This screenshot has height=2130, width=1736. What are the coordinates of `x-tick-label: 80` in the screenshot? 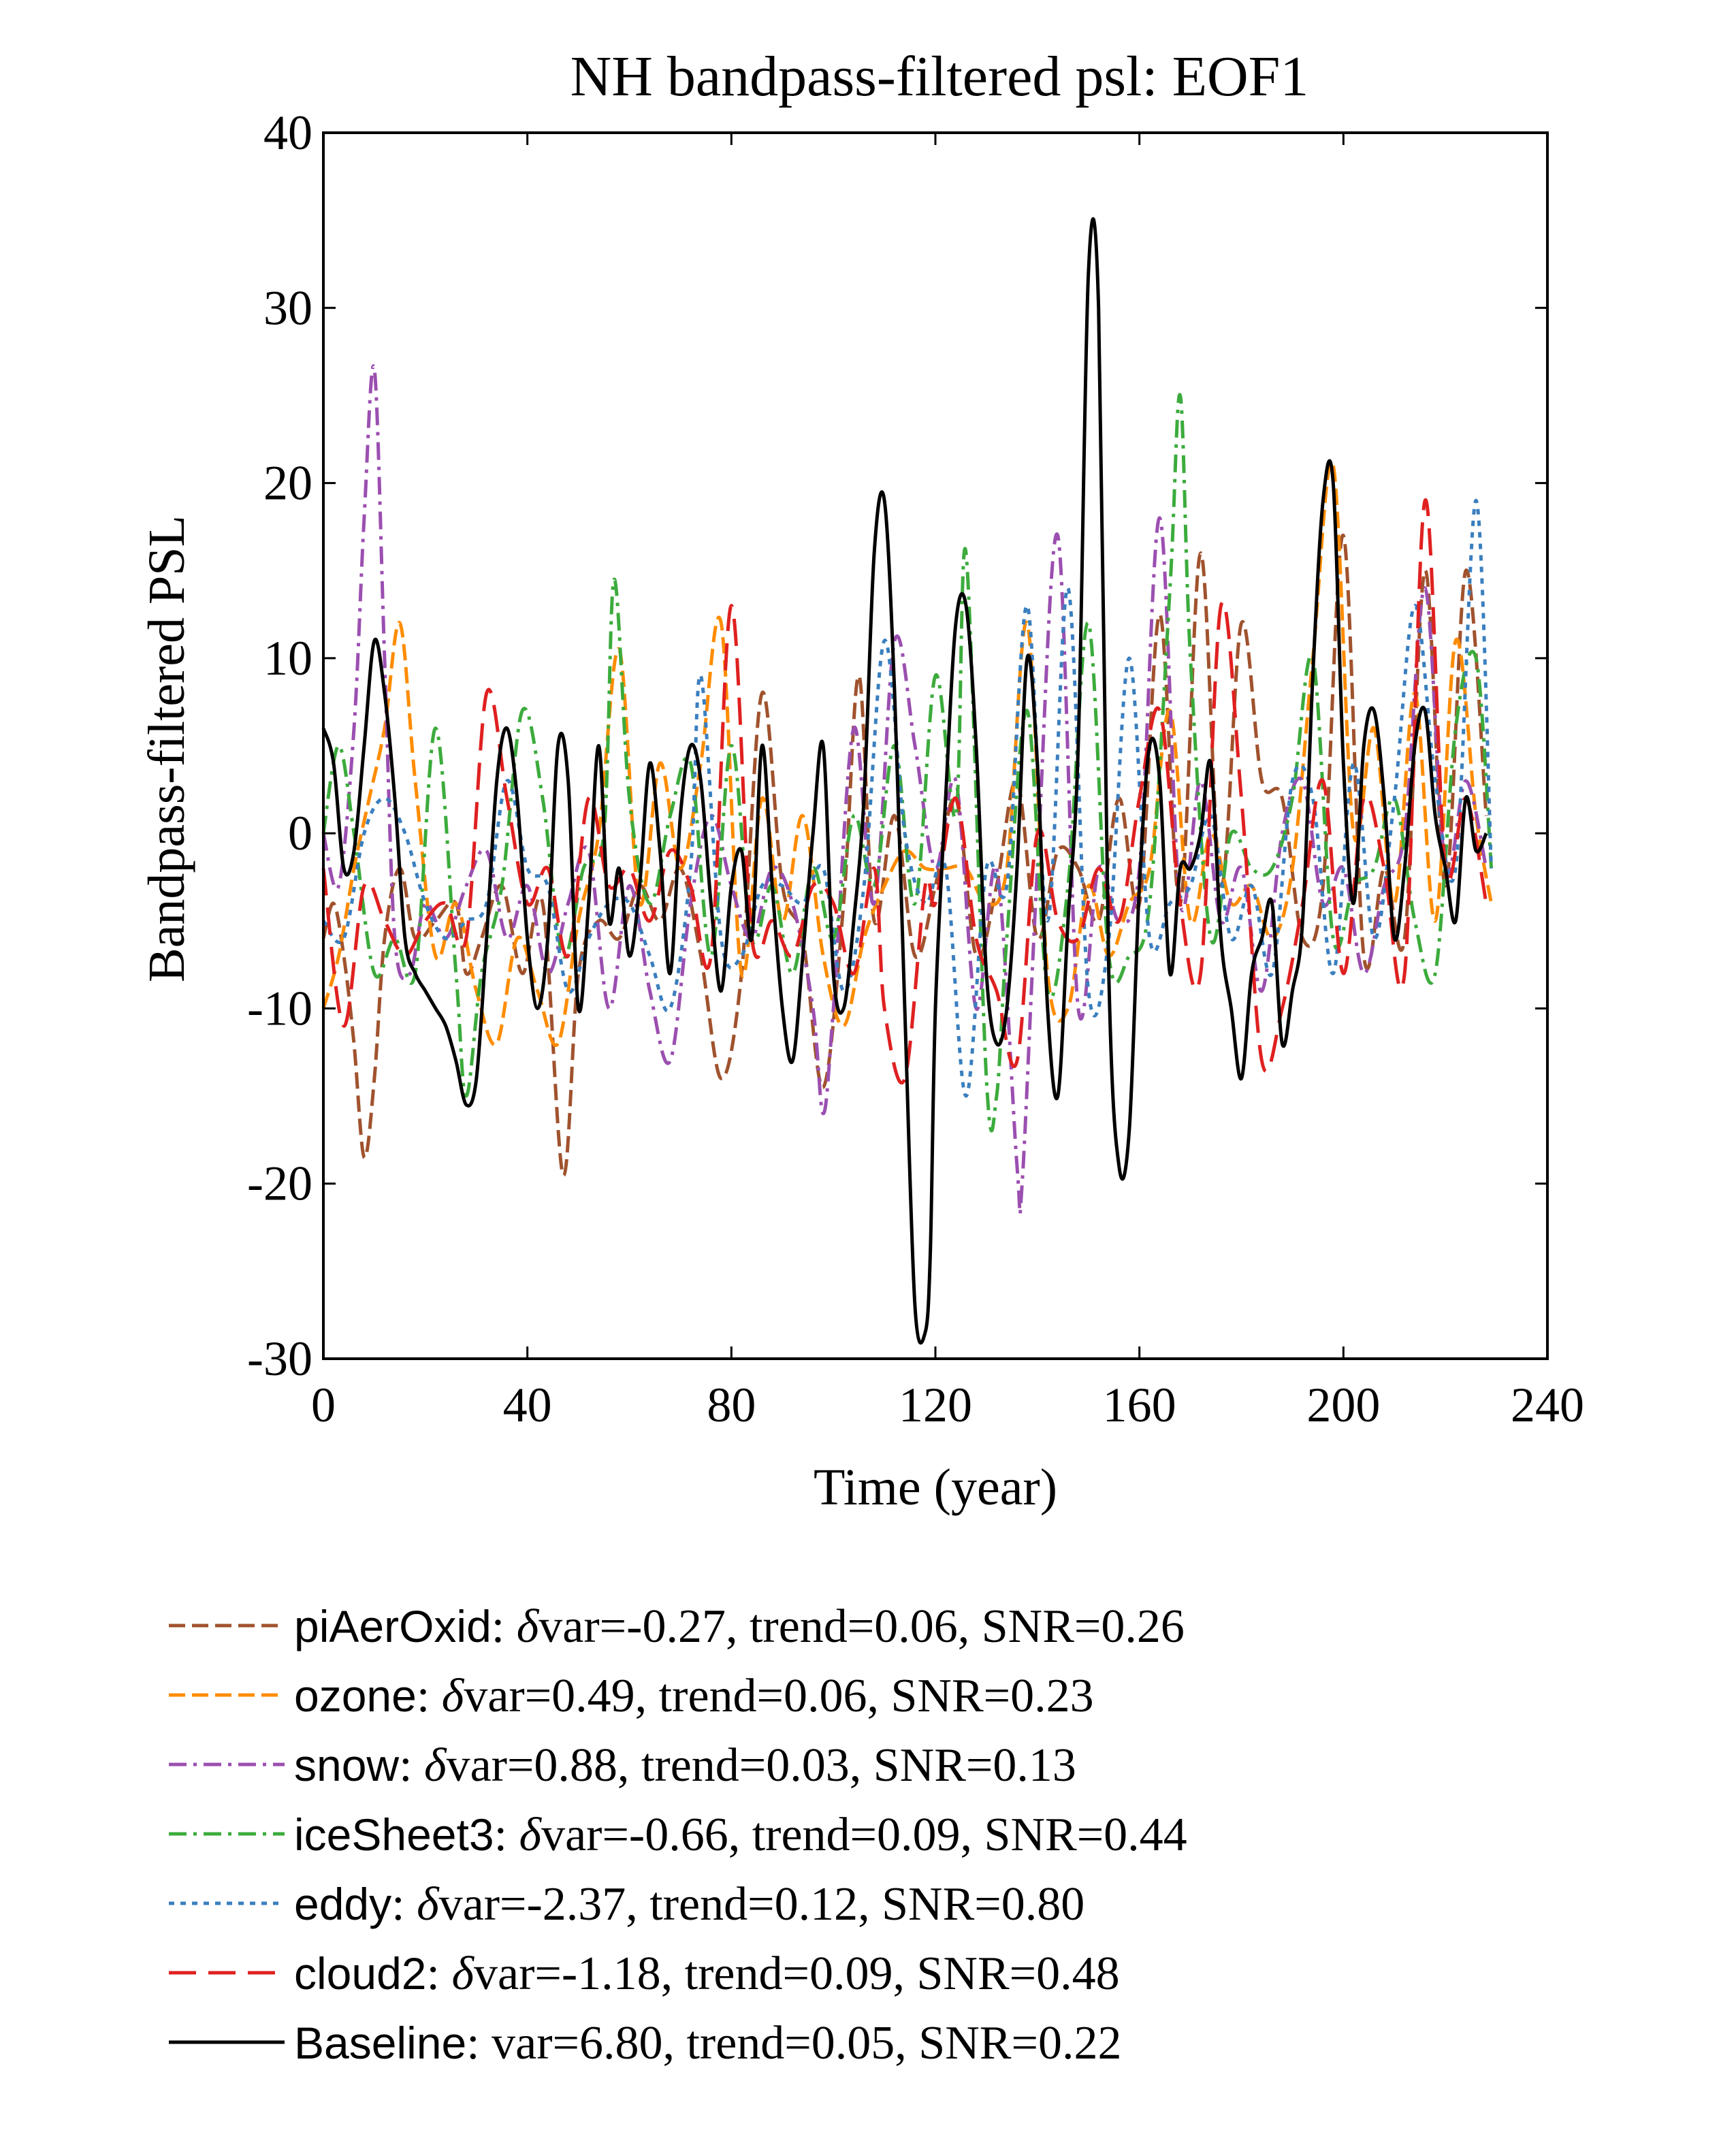 It's located at (731, 1405).